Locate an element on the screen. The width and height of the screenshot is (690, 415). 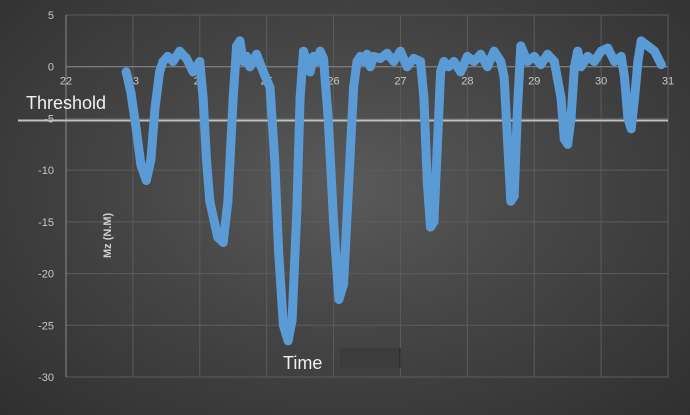
x-axis-label: Time is located at coordinates (302, 363).